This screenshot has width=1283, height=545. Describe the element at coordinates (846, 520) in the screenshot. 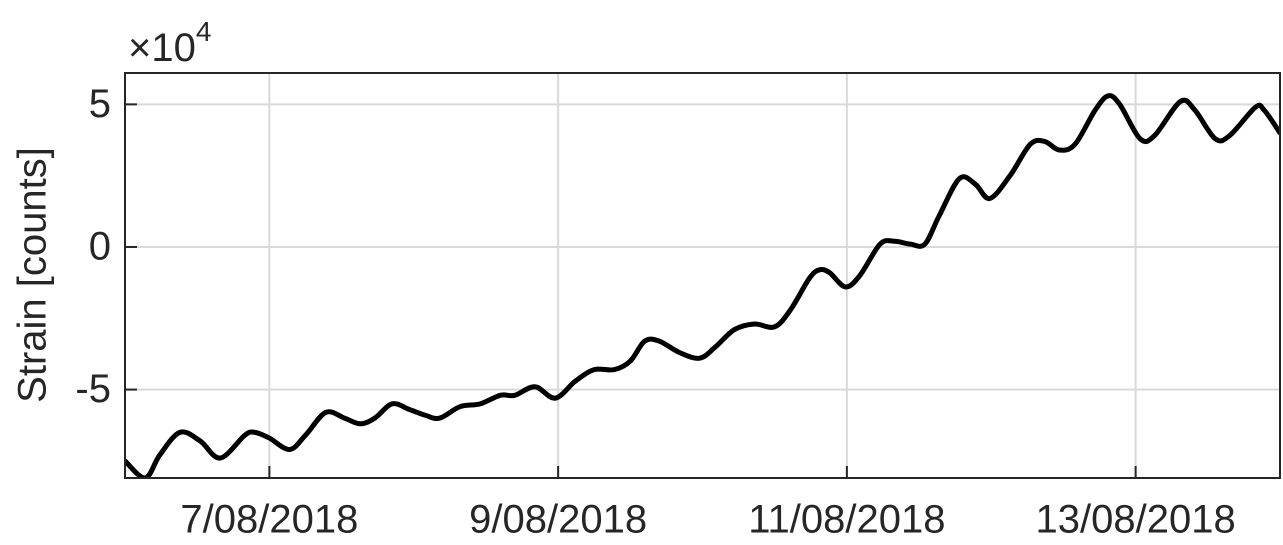

I see `x-tick-label: 11/08/2018` at that location.